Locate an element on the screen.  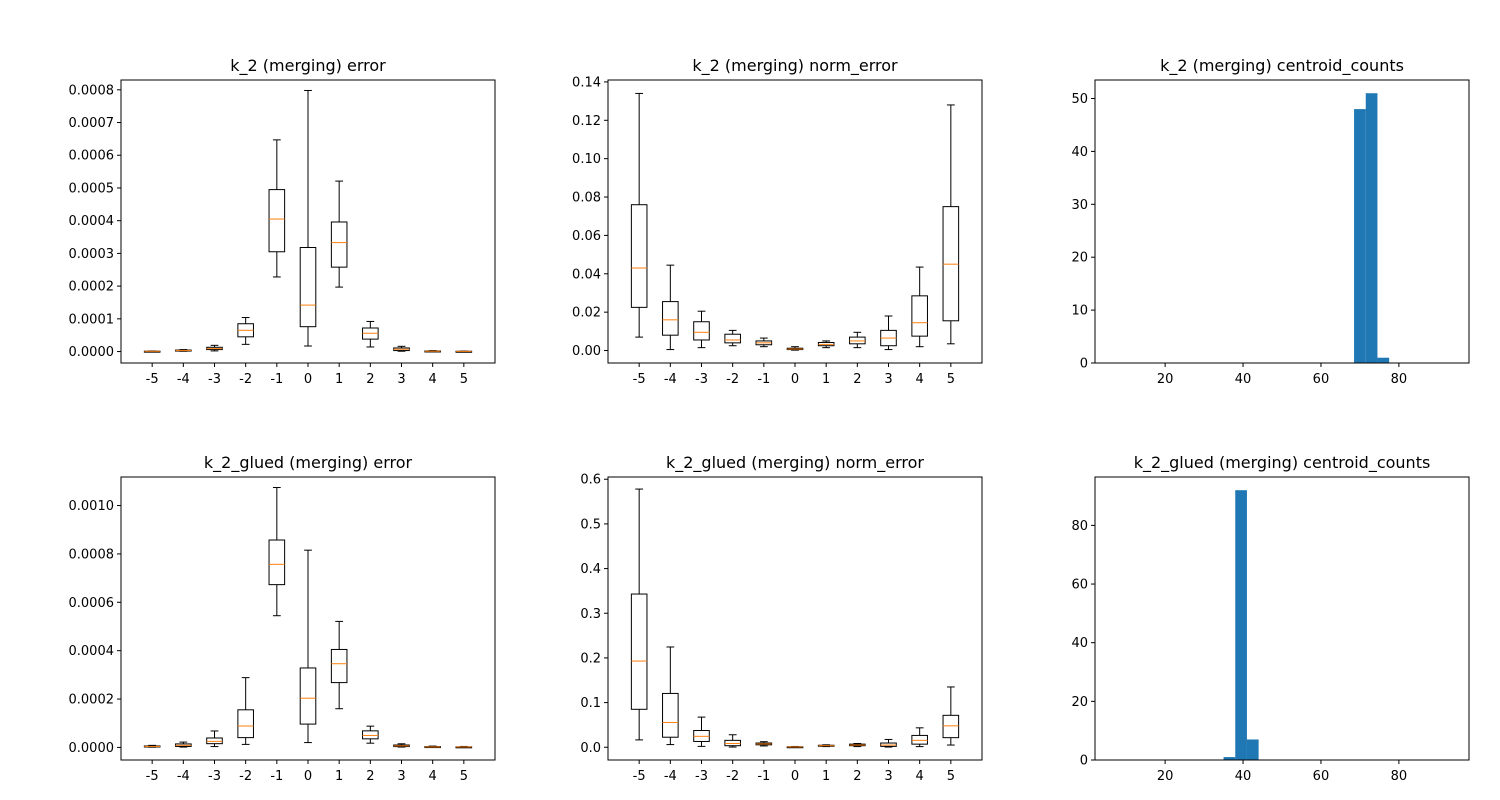
x-tick-label: 20 is located at coordinates (1165, 776).